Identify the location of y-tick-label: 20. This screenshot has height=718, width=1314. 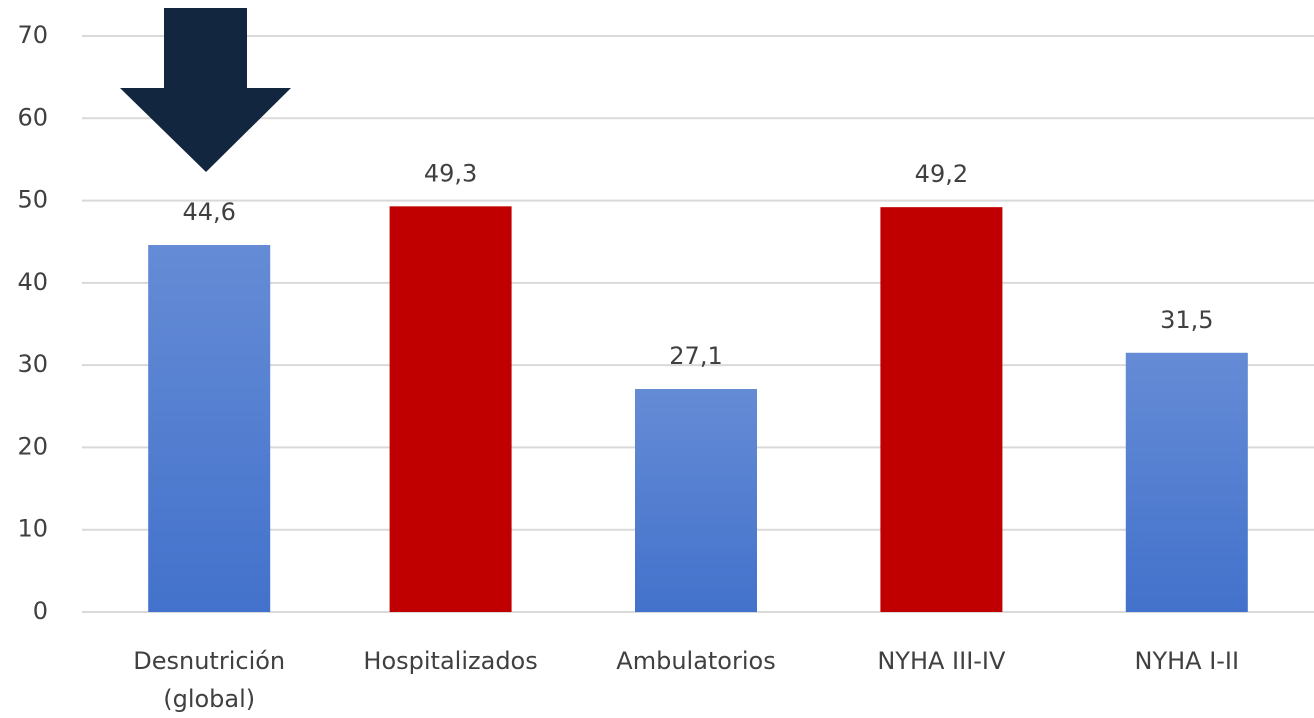
(32, 446).